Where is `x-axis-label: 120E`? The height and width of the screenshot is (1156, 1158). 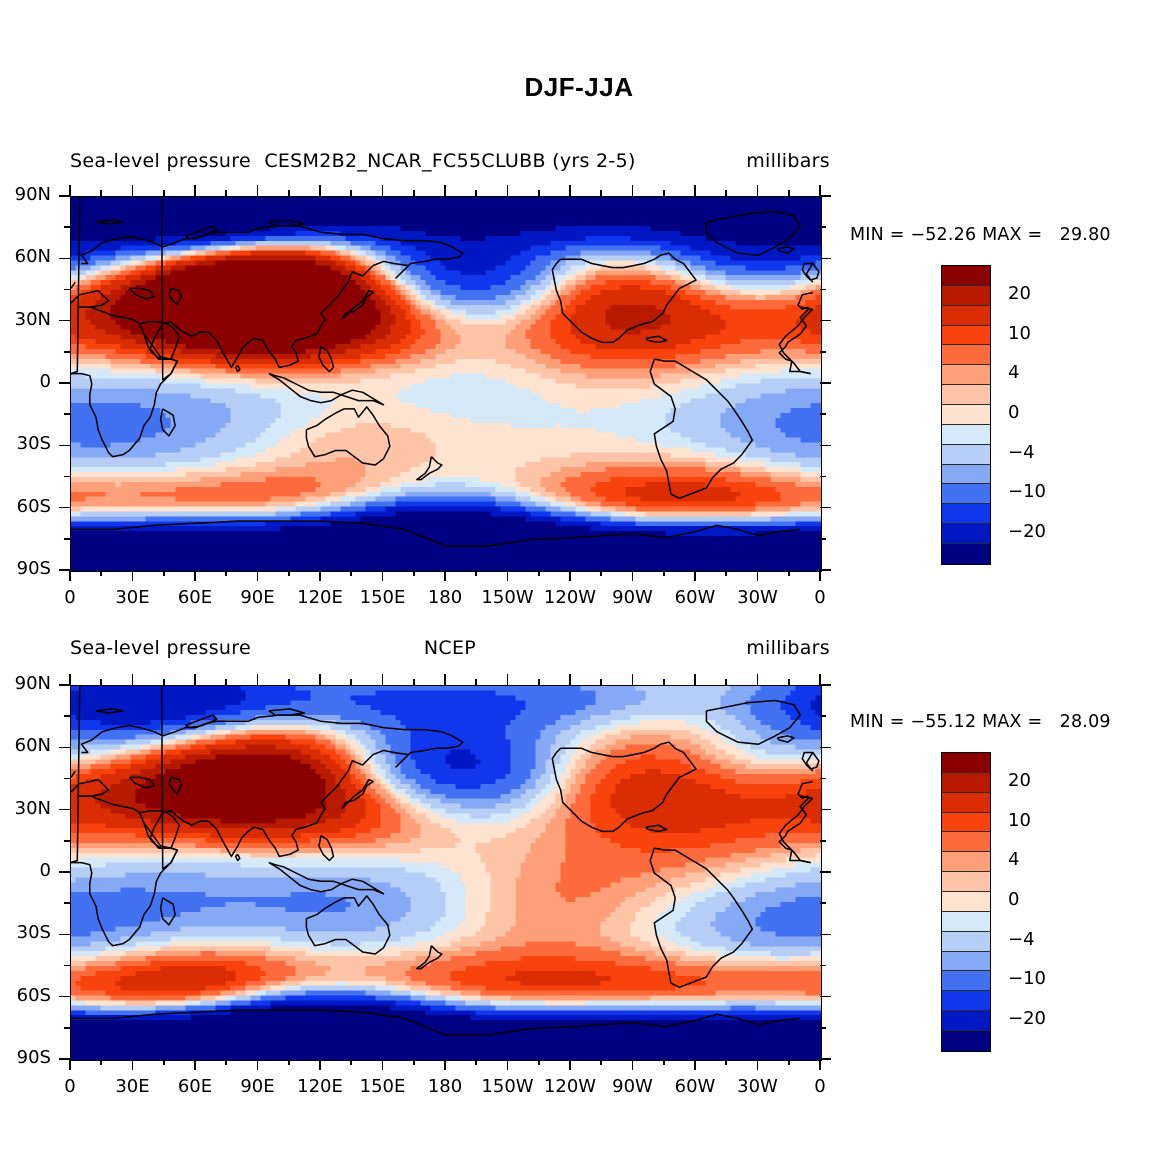
x-axis-label: 120E is located at coordinates (320, 597).